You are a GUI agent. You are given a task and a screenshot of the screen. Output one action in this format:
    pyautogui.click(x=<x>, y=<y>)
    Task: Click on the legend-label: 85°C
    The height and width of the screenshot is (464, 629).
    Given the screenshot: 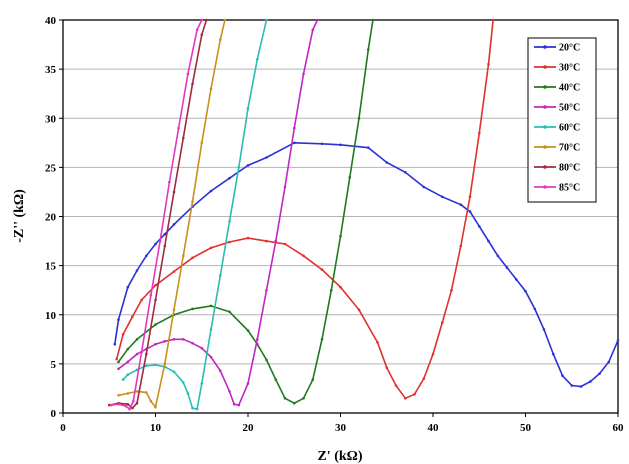 What is the action you would take?
    pyautogui.click(x=569, y=188)
    